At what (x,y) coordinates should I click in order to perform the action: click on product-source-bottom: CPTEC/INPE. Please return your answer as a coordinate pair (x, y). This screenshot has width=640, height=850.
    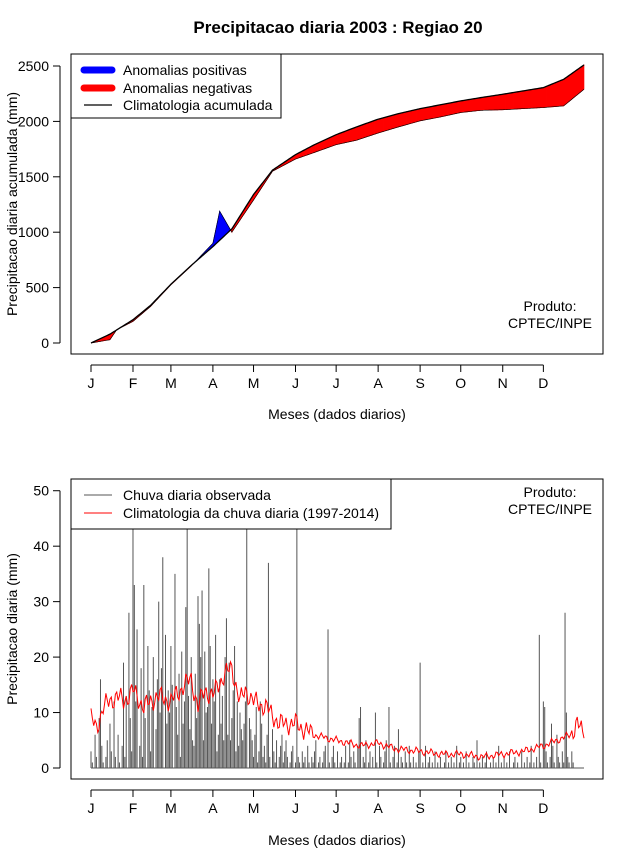
    Looking at the image, I should click on (550, 509).